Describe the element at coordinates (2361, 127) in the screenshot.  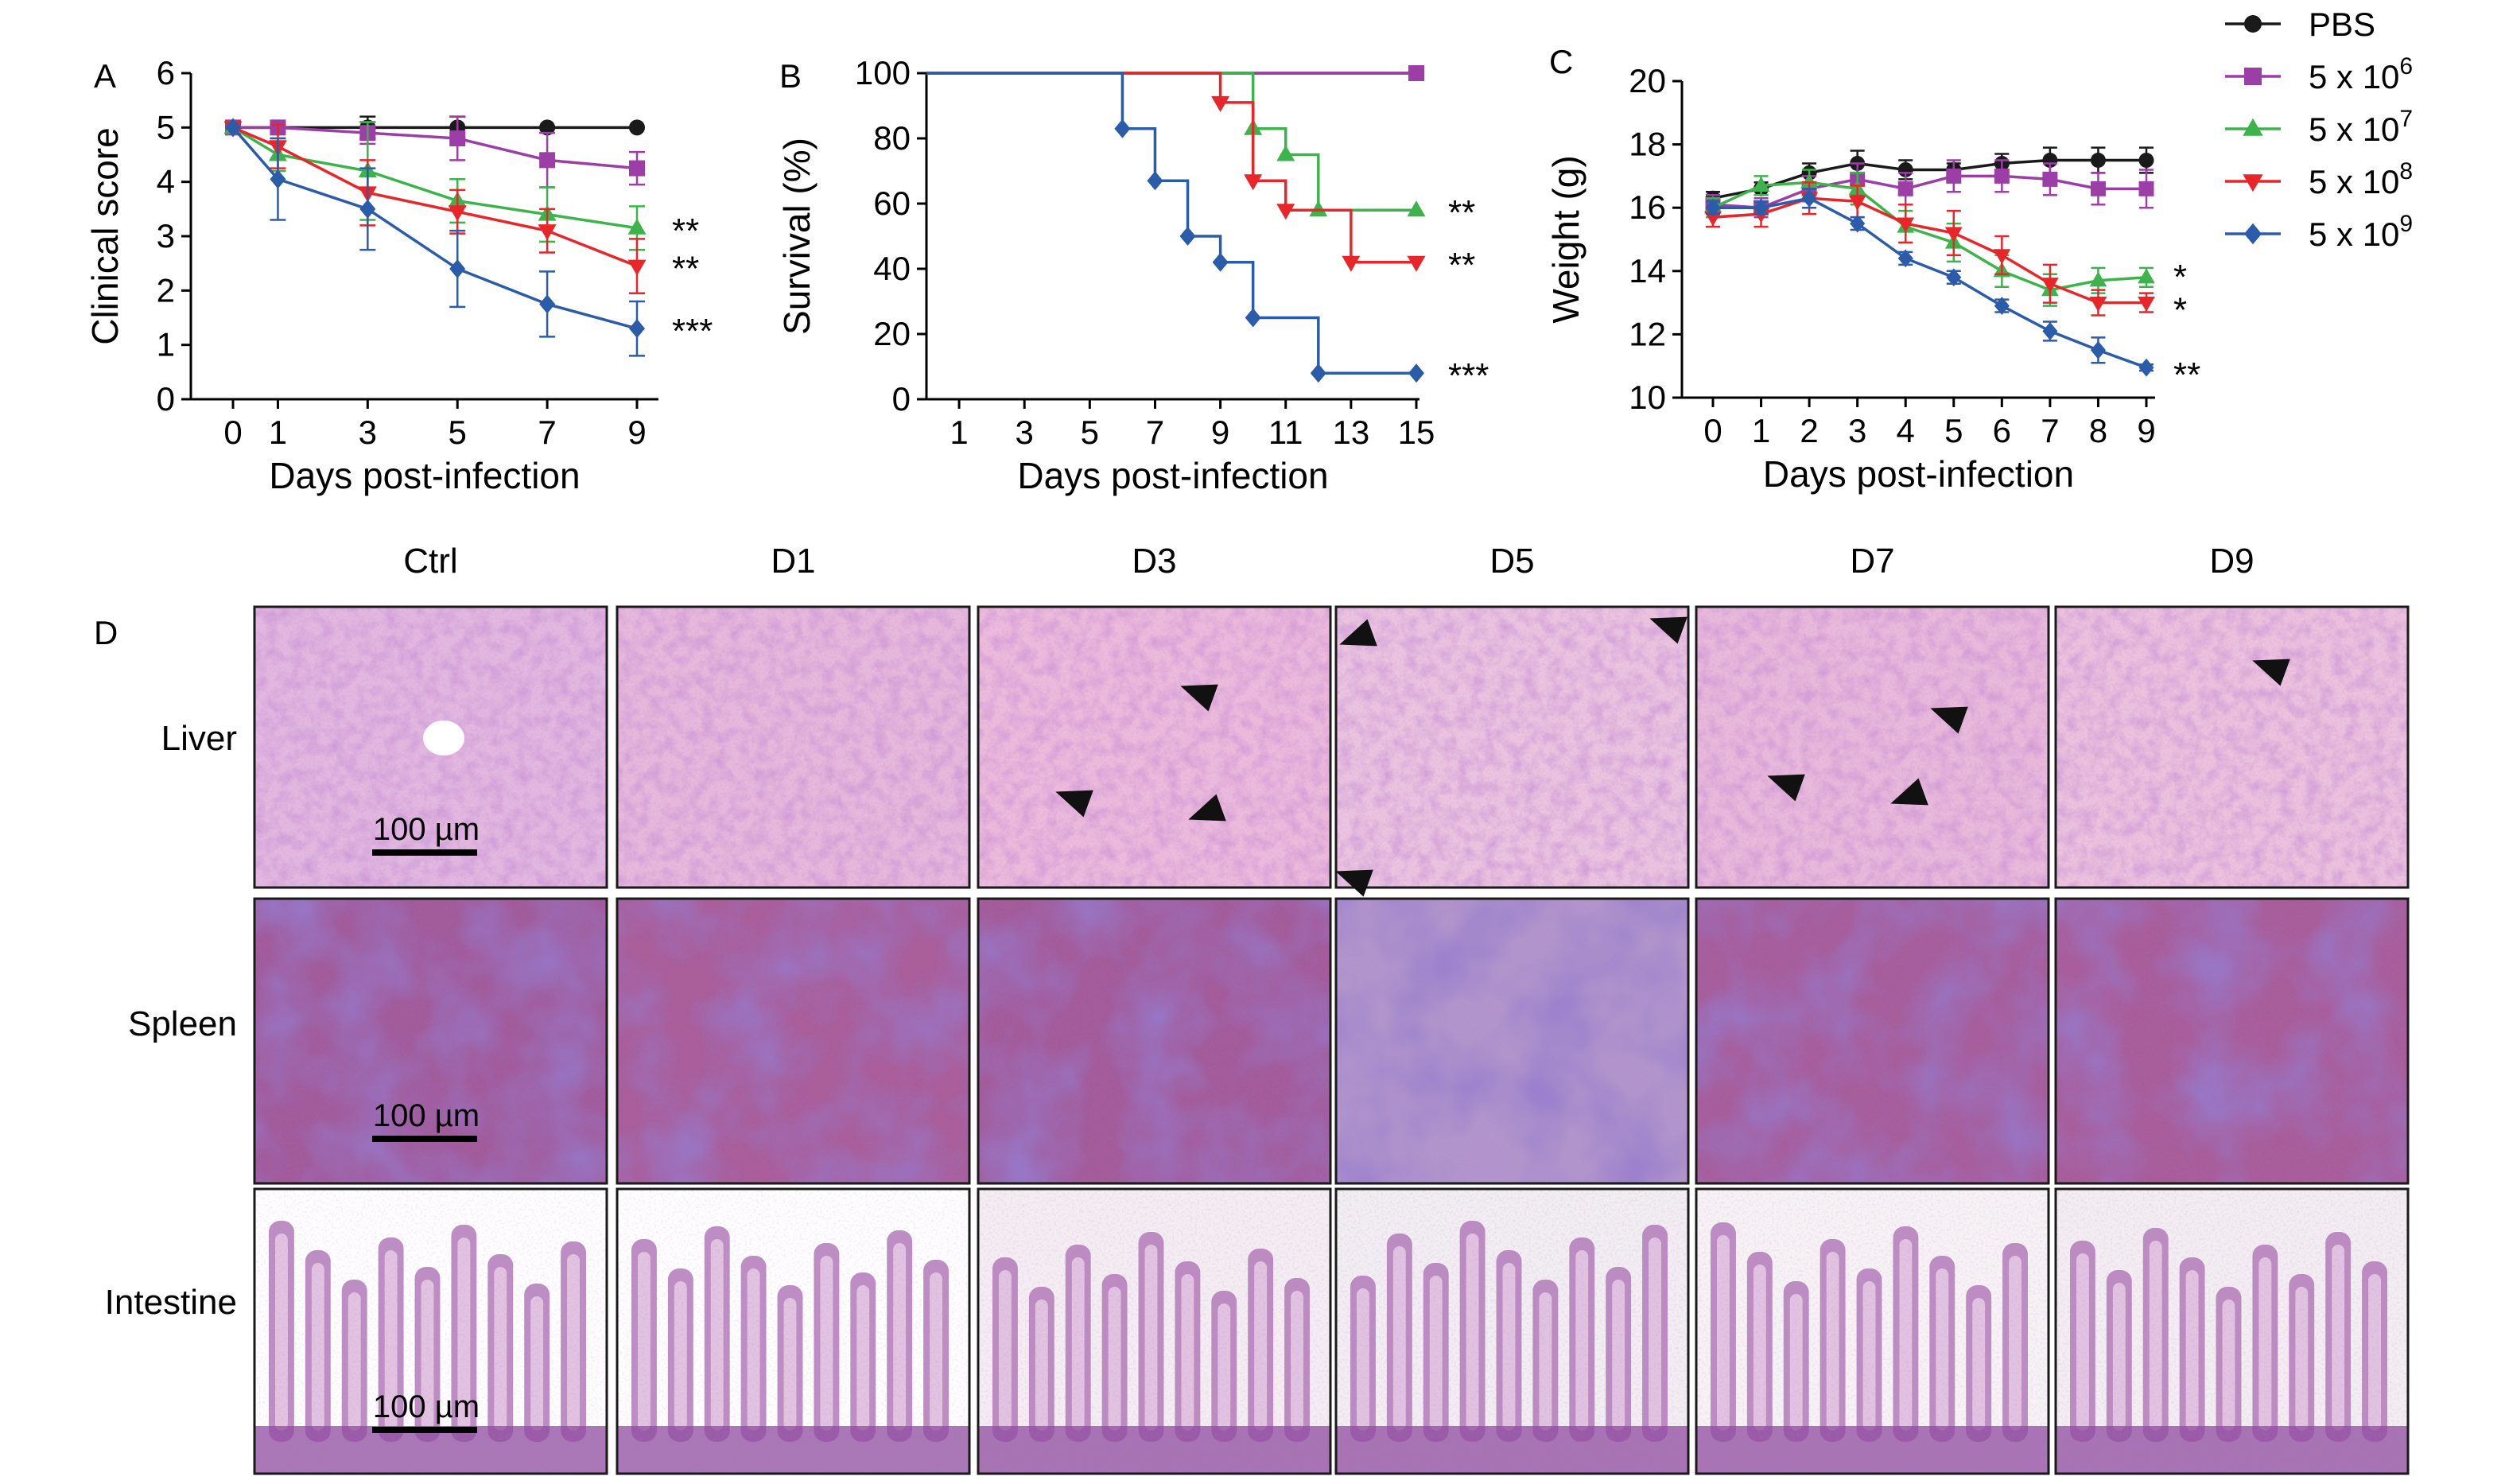
I see `legend-label: 5 x 10⁷` at that location.